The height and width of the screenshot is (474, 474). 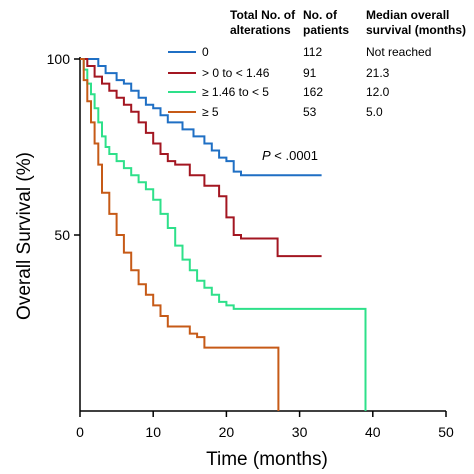 What do you see at coordinates (24, 236) in the screenshot?
I see `y-axis-title: Overall Survival (%)` at bounding box center [24, 236].